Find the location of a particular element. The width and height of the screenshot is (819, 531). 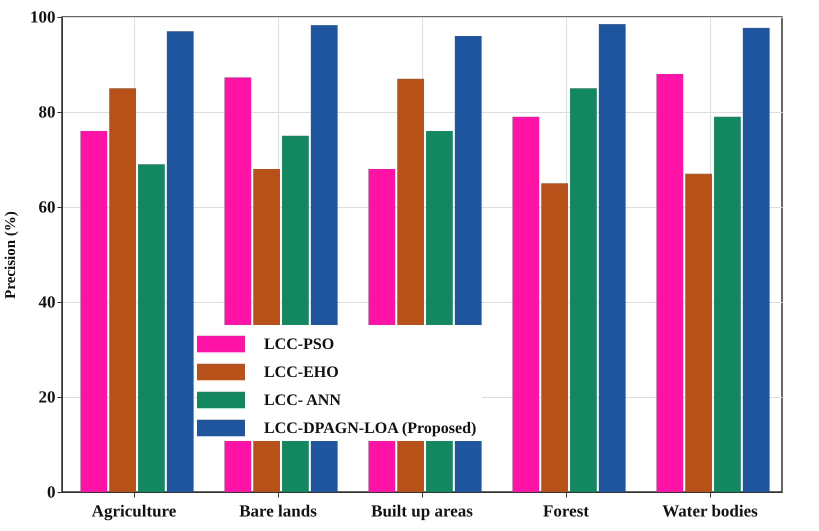

x-tick-label: Built up areas is located at coordinates (422, 511).